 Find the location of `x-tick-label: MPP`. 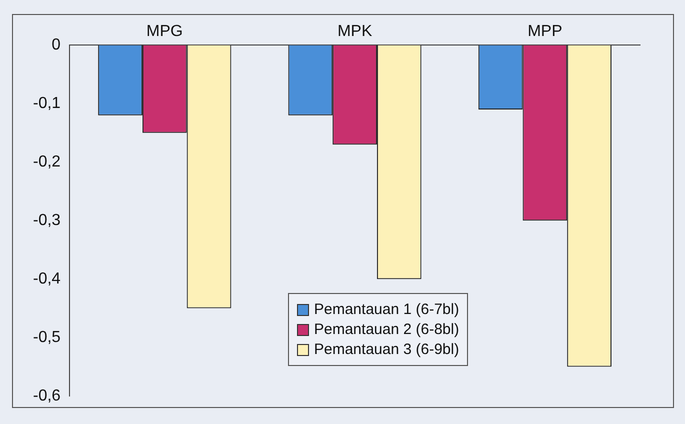

x-tick-label: MPP is located at coordinates (545, 31).